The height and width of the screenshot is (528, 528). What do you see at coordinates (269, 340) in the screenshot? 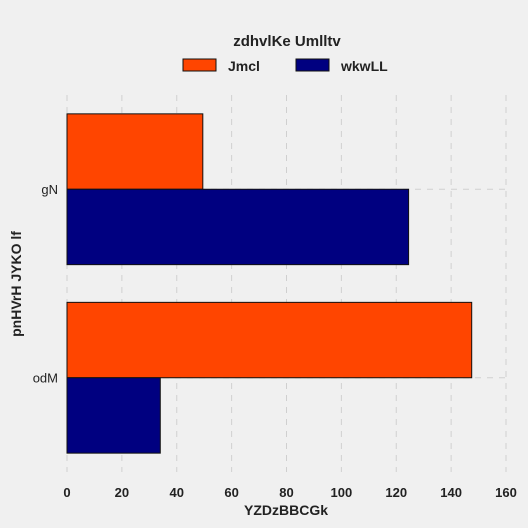
I see `bar-jmcl-odm` at bounding box center [269, 340].